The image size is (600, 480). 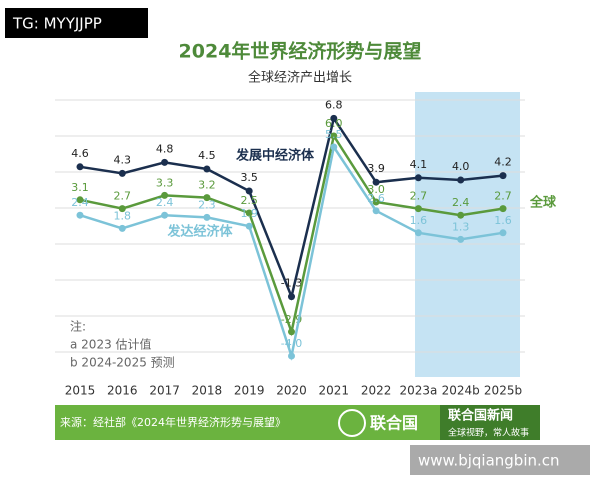 I want to click on x-tick-label: 2017, so click(x=164, y=391).